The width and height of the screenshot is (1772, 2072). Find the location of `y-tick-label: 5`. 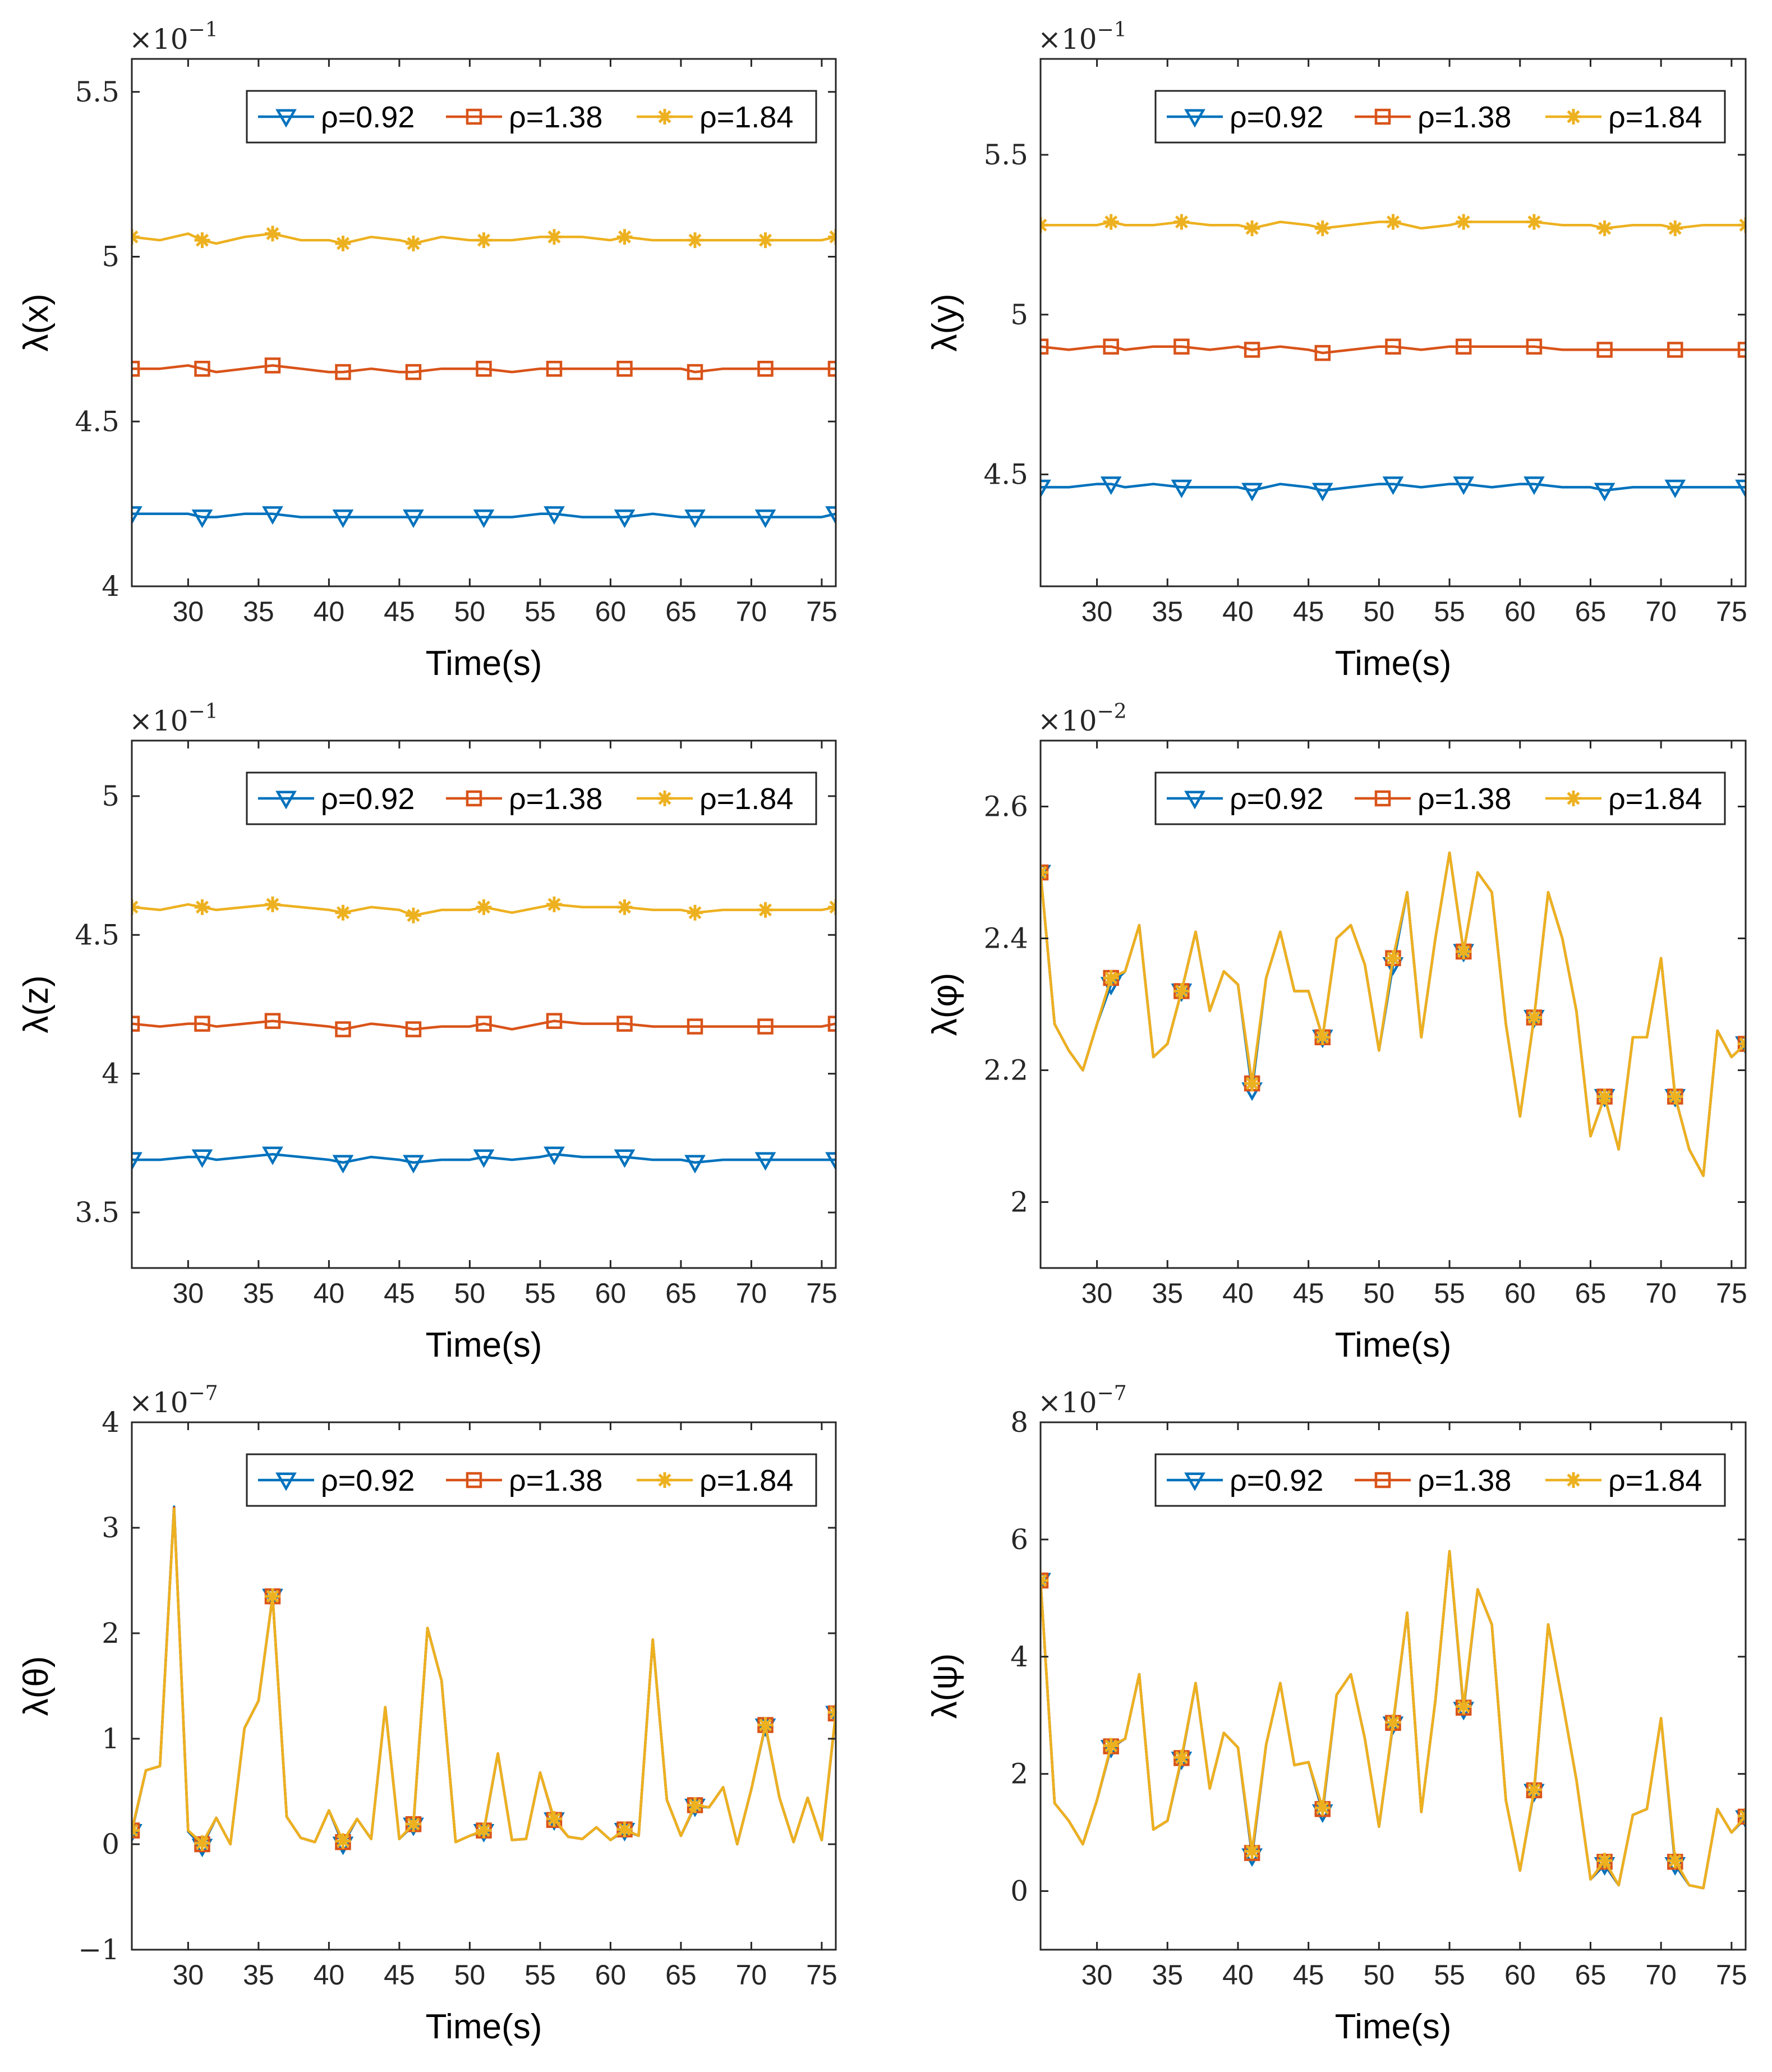

y-tick-label: 5 is located at coordinates (1019, 314).